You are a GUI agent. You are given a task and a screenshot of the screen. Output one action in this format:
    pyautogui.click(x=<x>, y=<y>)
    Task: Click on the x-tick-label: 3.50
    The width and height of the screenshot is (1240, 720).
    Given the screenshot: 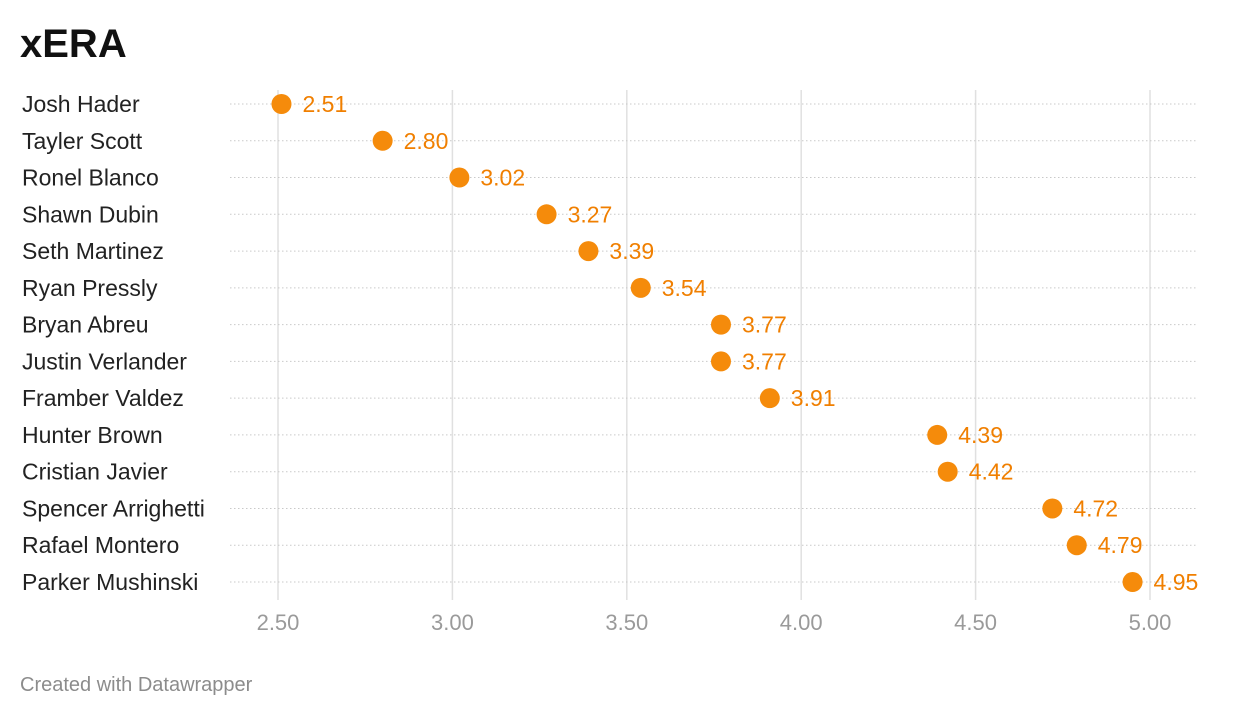 What is the action you would take?
    pyautogui.click(x=626, y=622)
    